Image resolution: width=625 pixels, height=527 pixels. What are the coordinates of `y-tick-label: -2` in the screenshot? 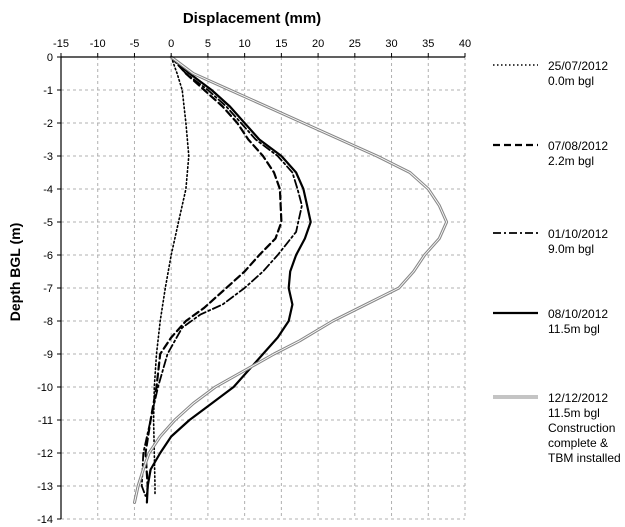 It's located at (48, 124).